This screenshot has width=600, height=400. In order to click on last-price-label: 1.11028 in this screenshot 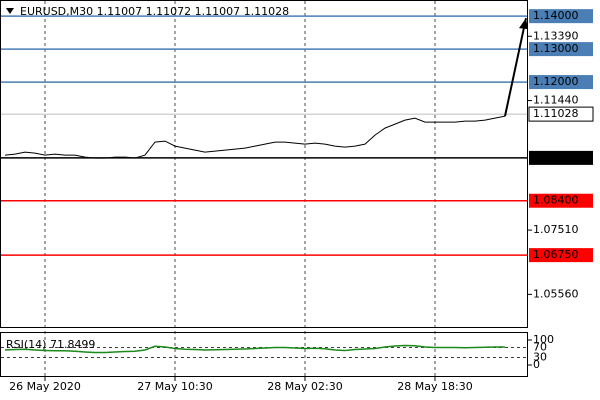, I will do `click(556, 113)`.